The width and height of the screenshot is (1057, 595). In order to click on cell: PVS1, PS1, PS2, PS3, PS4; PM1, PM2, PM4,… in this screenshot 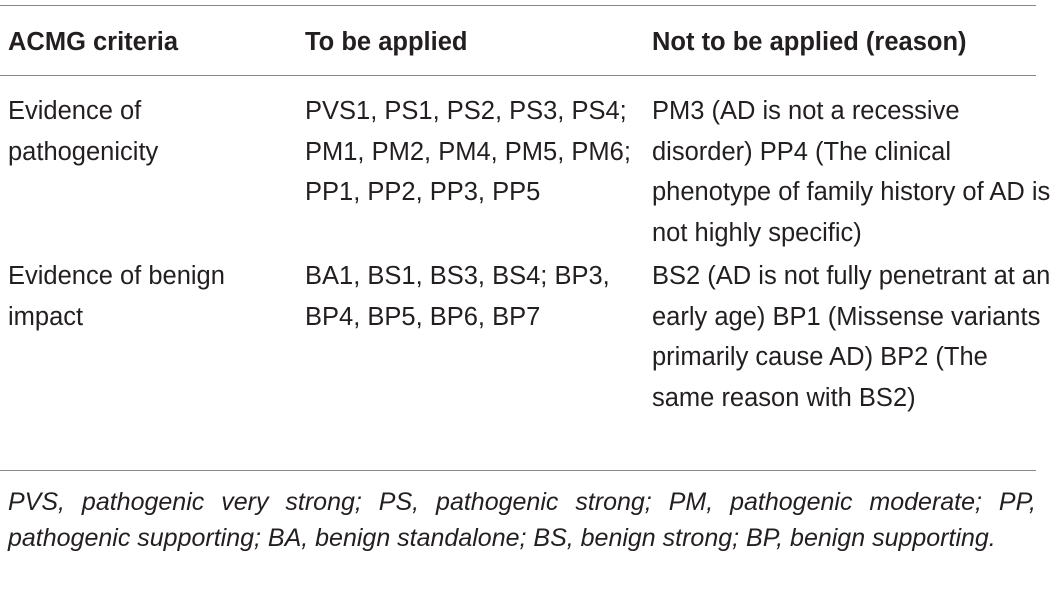, I will do `click(468, 151)`.